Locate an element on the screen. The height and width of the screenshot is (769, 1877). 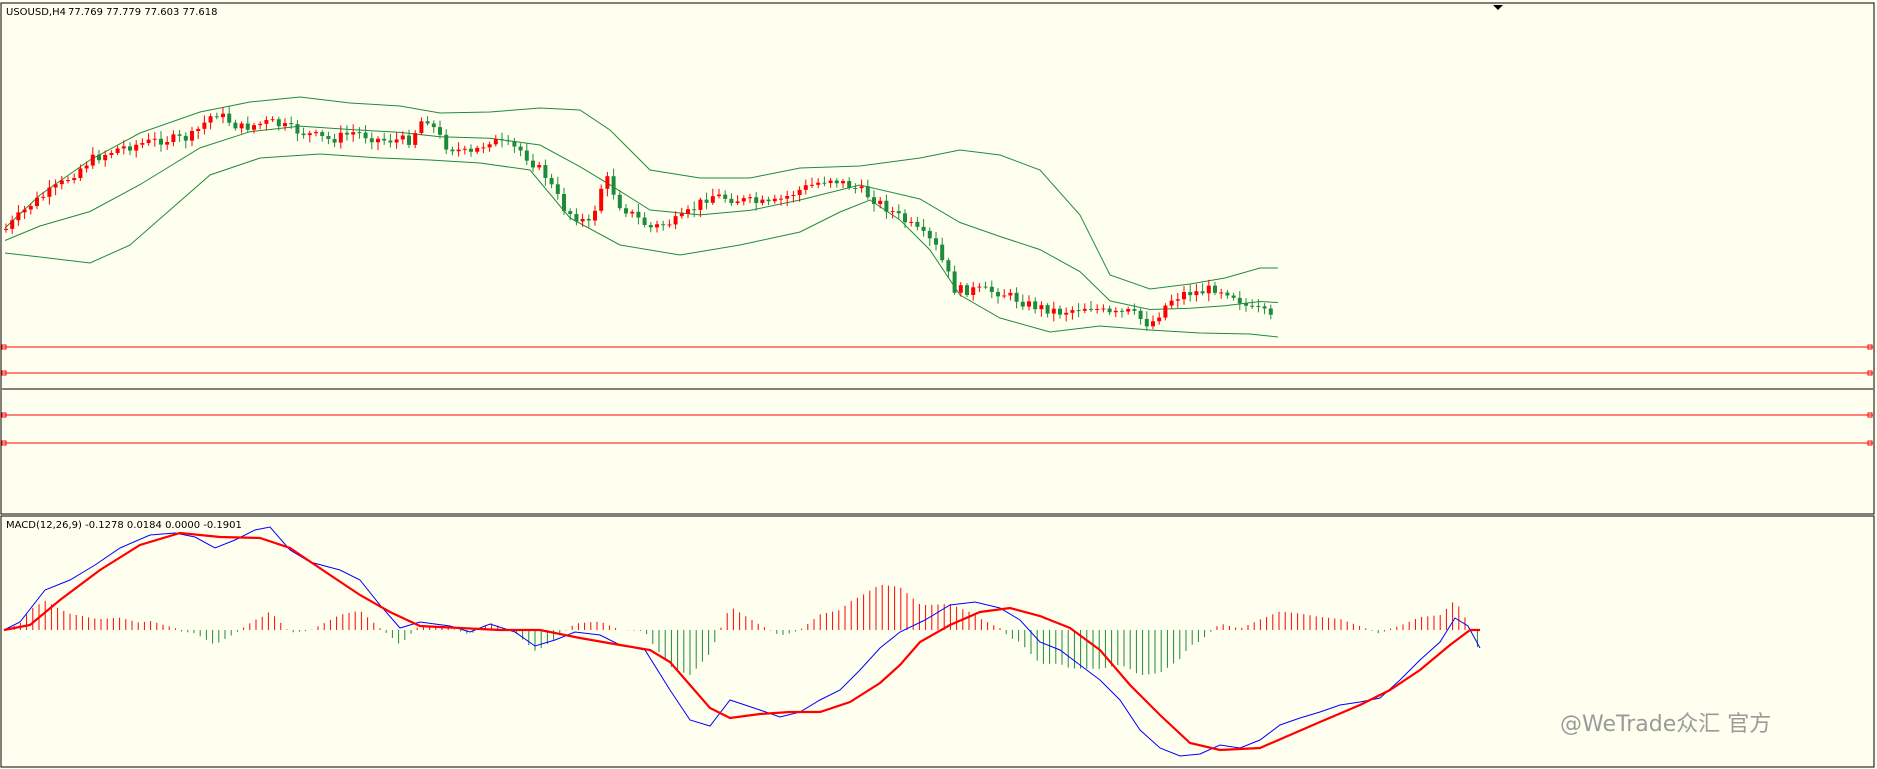
watermark-text: @WeTrade众汇 官方 is located at coordinates (1665, 724).